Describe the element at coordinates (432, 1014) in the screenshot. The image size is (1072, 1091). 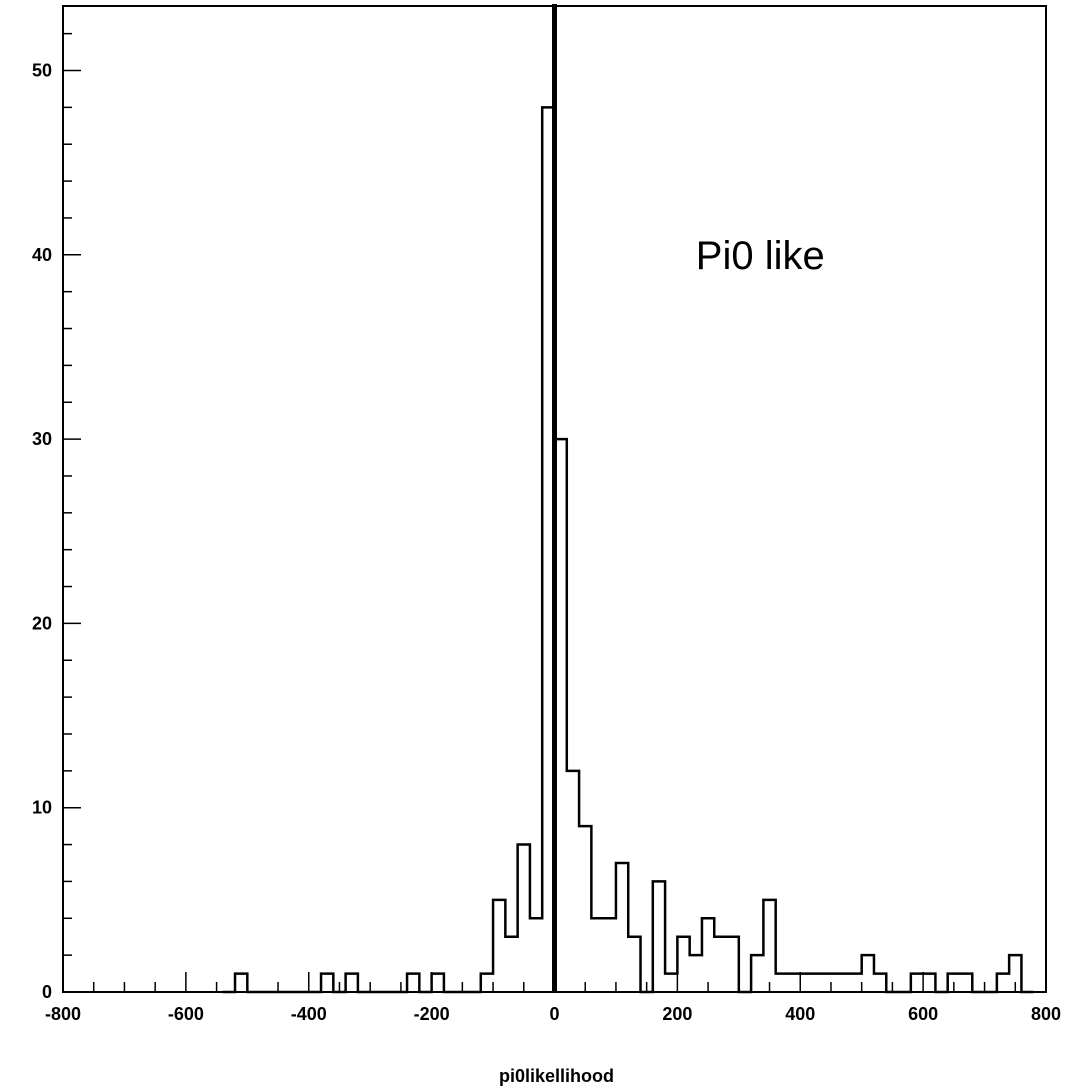
I see `x-tick-label: -200` at that location.